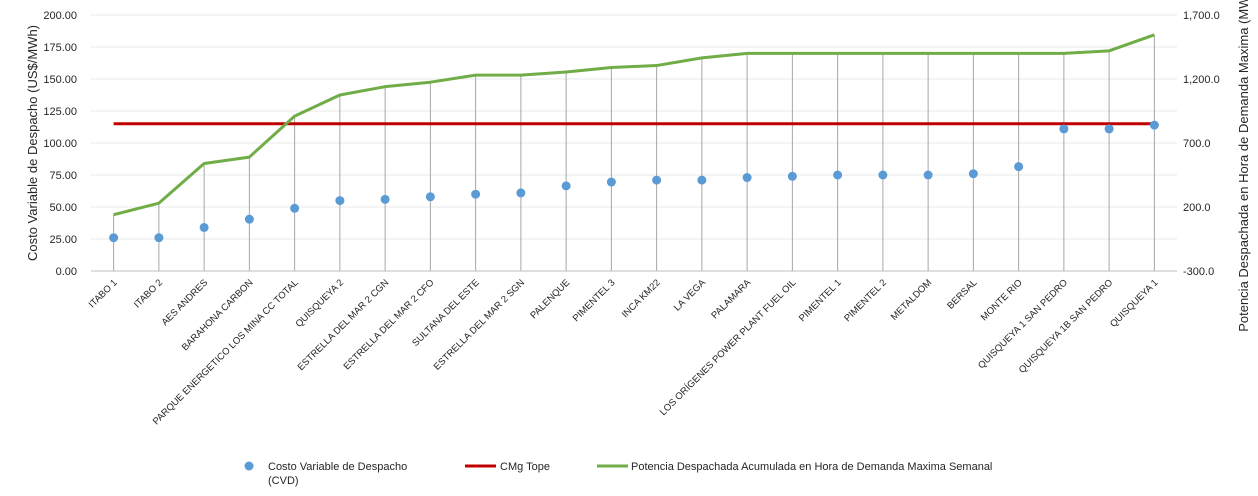  Describe the element at coordinates (337, 474) in the screenshot. I see `legend-label-cvd: Costo Variable de Despacho (CVD)` at that location.